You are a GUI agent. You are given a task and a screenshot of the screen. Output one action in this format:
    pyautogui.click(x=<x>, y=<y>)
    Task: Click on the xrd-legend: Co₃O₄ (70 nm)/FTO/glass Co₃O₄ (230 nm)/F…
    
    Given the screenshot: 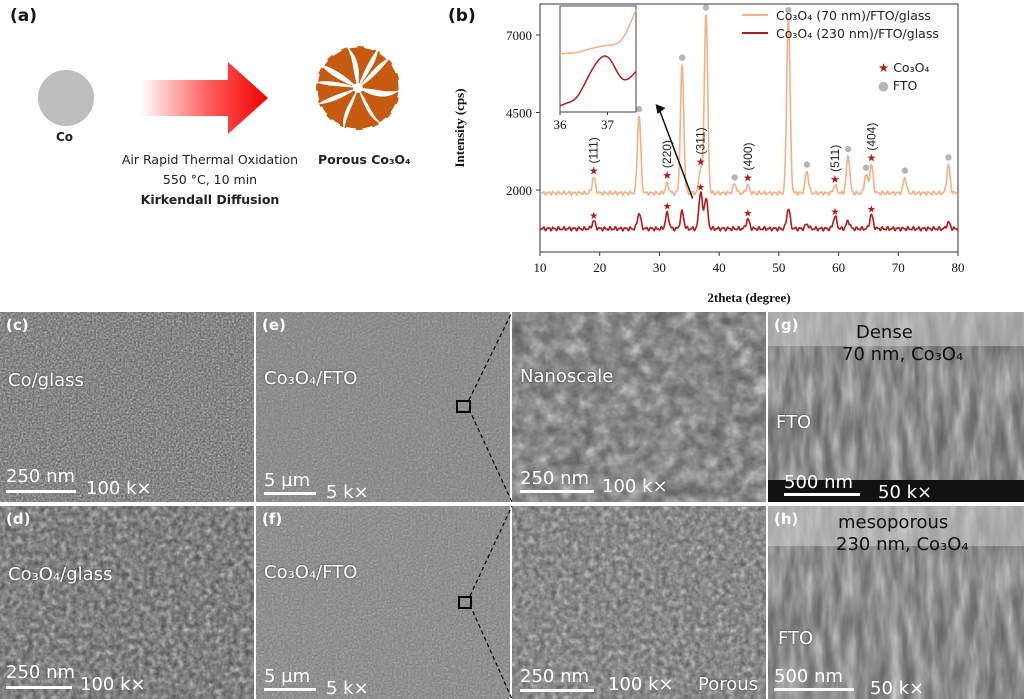 What is the action you would take?
    pyautogui.click(x=840, y=24)
    